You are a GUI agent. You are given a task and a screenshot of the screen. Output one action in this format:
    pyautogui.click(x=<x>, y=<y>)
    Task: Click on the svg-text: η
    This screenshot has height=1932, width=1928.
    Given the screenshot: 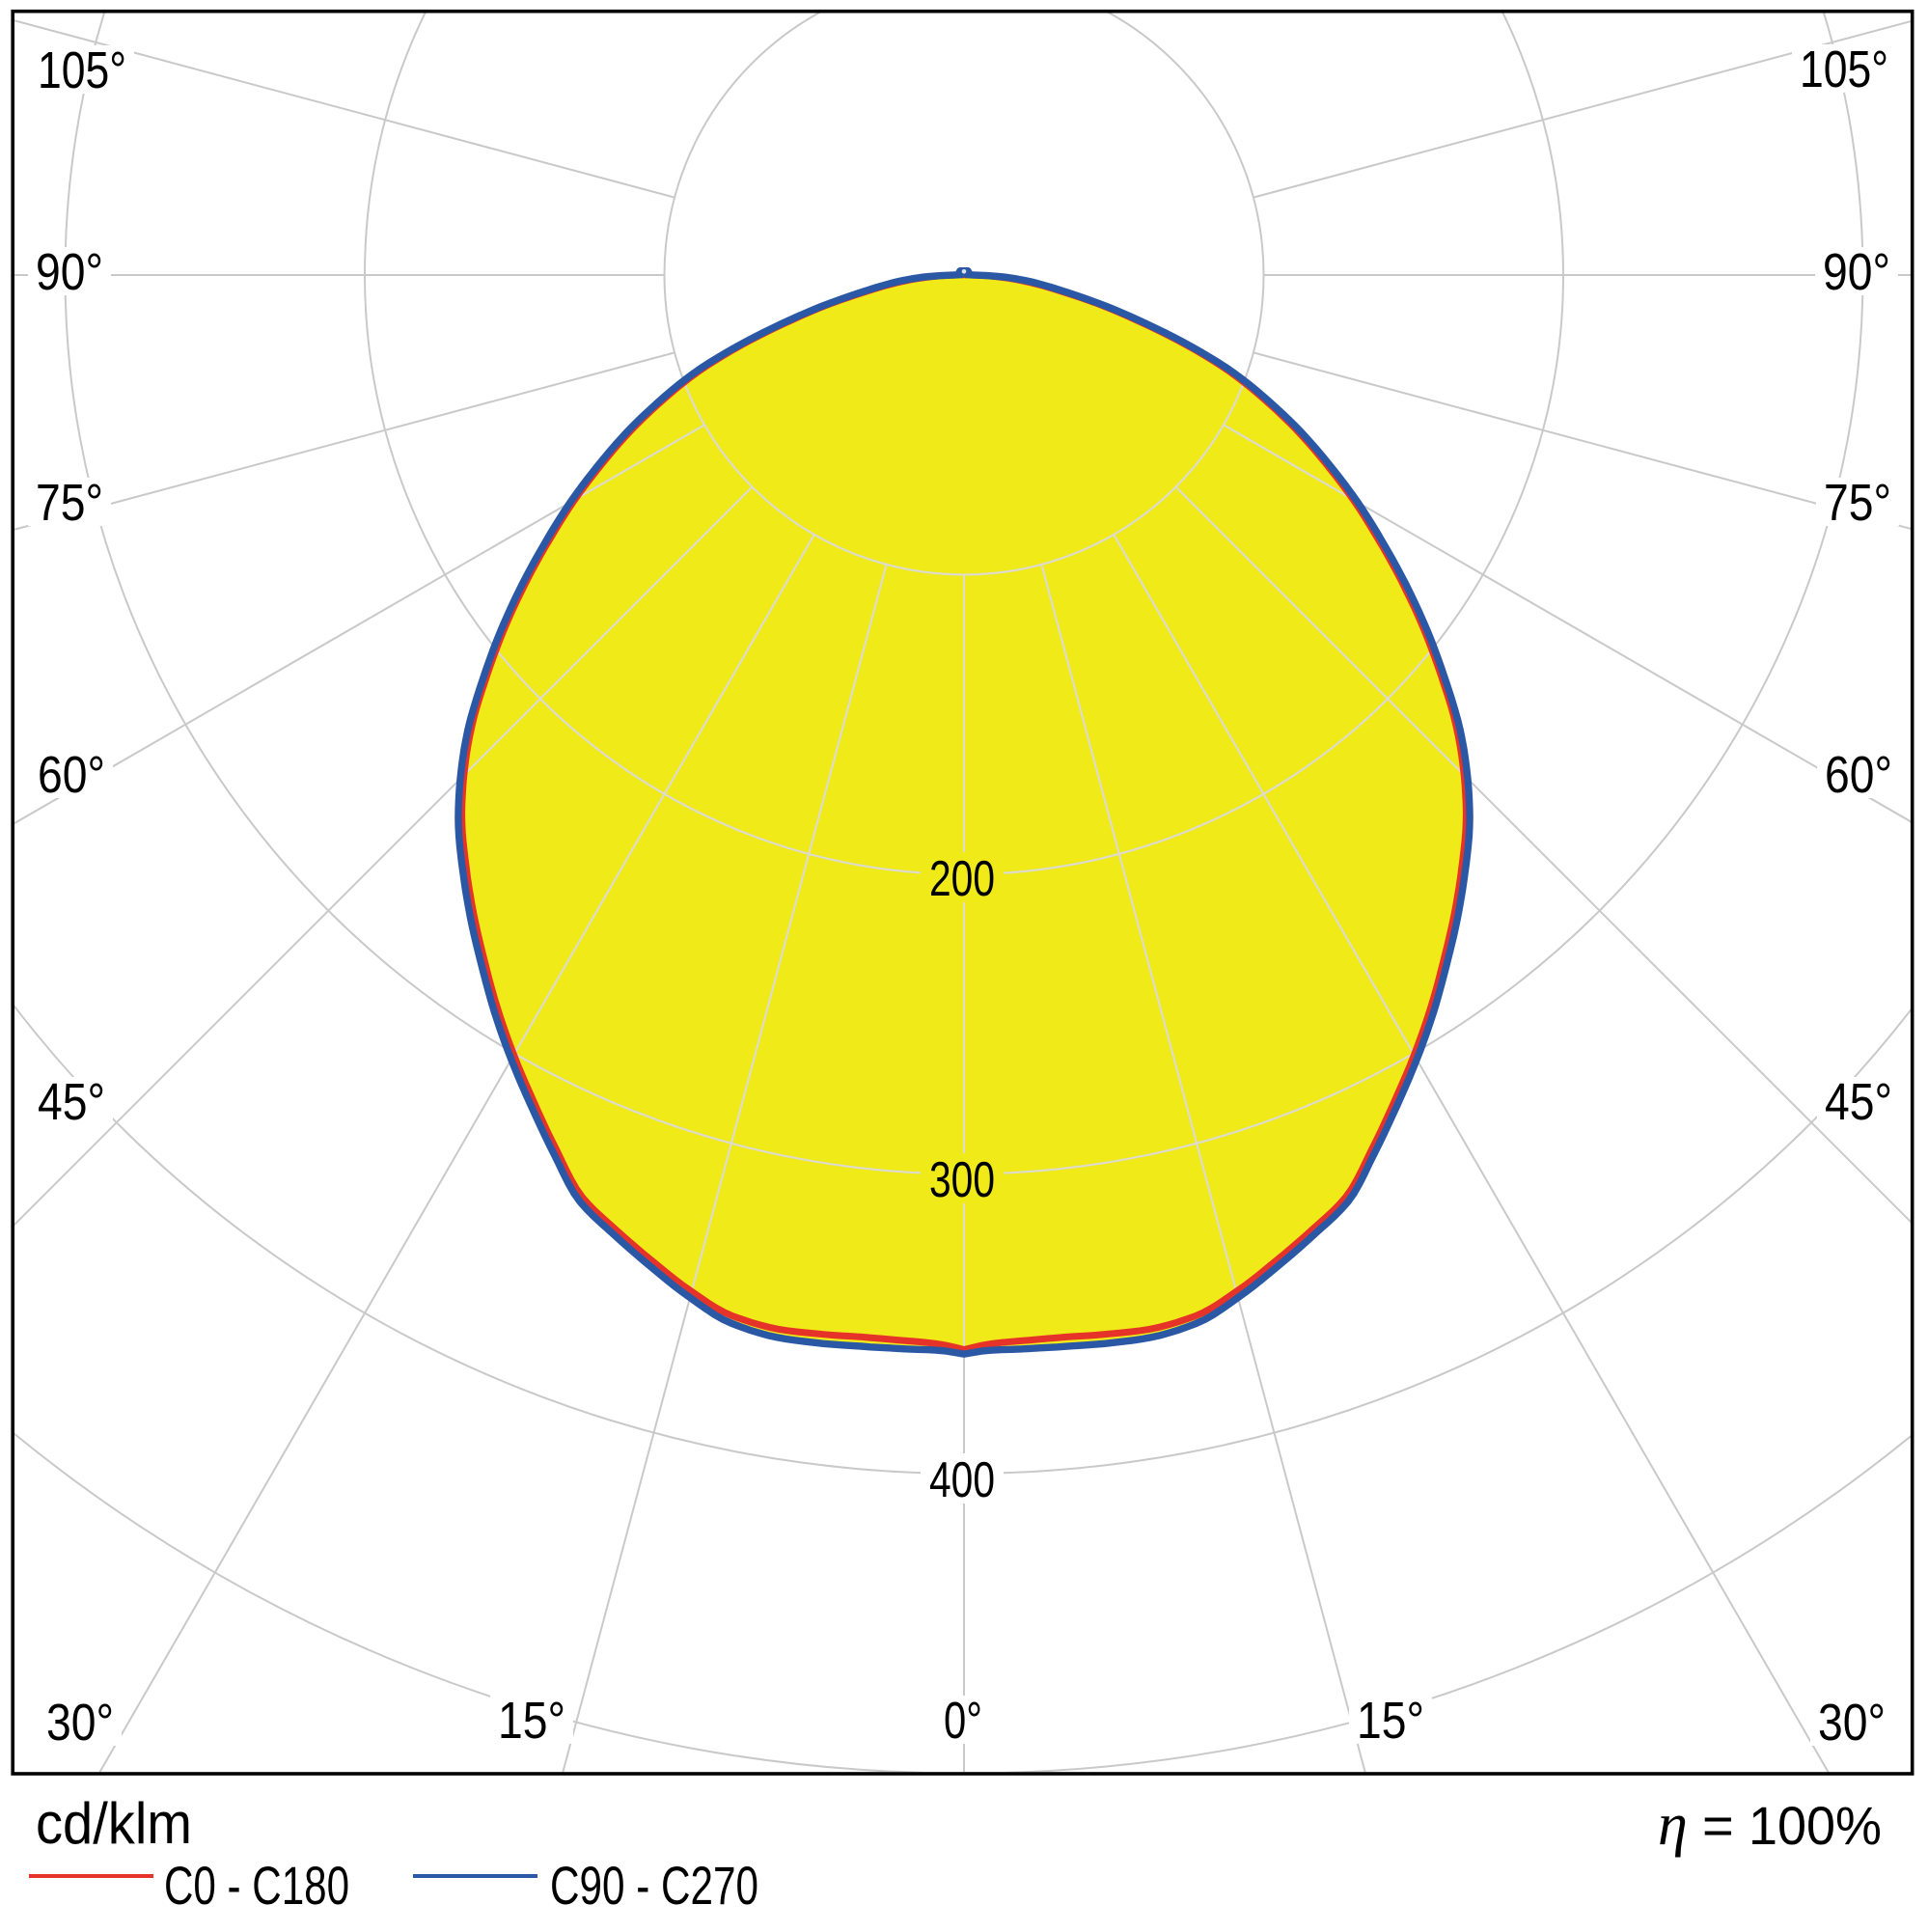 What is the action you would take?
    pyautogui.click(x=1673, y=1825)
    